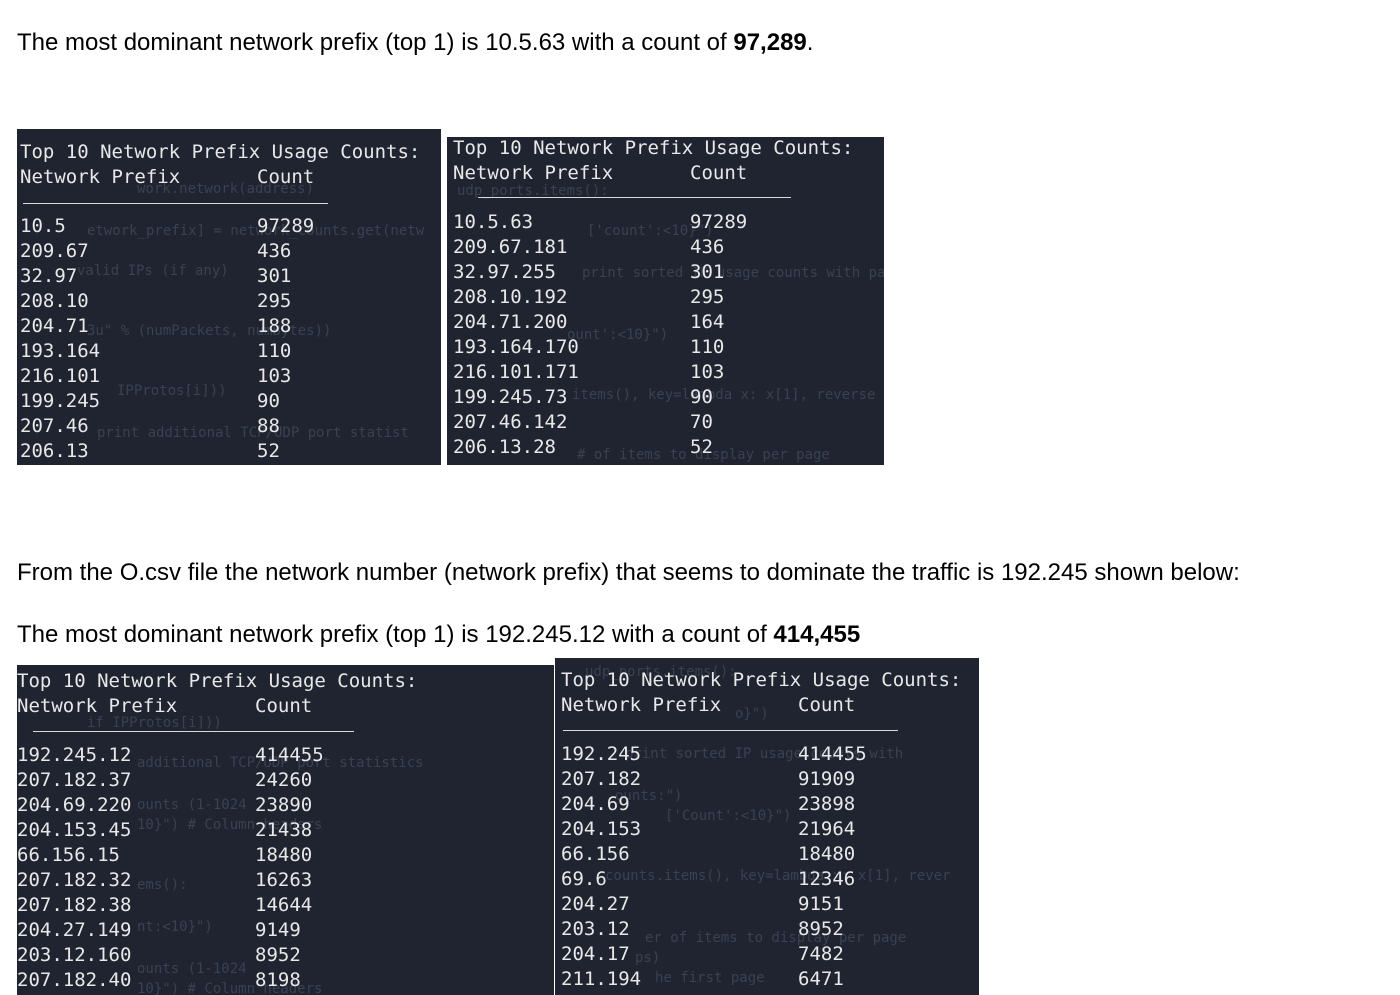 Image resolution: width=1400 pixels, height=995 pixels. What do you see at coordinates (278, 980) in the screenshot?
I see `count-cell: 8198` at bounding box center [278, 980].